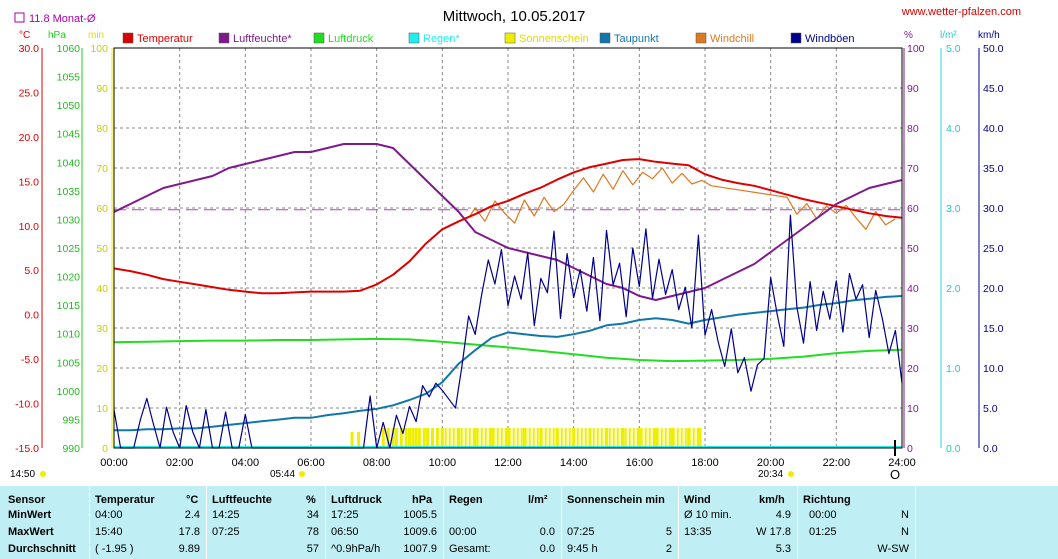 Image resolution: width=1058 pixels, height=559 pixels. Describe the element at coordinates (311, 463) in the screenshot. I see `x-tick-label: 06:00` at that location.